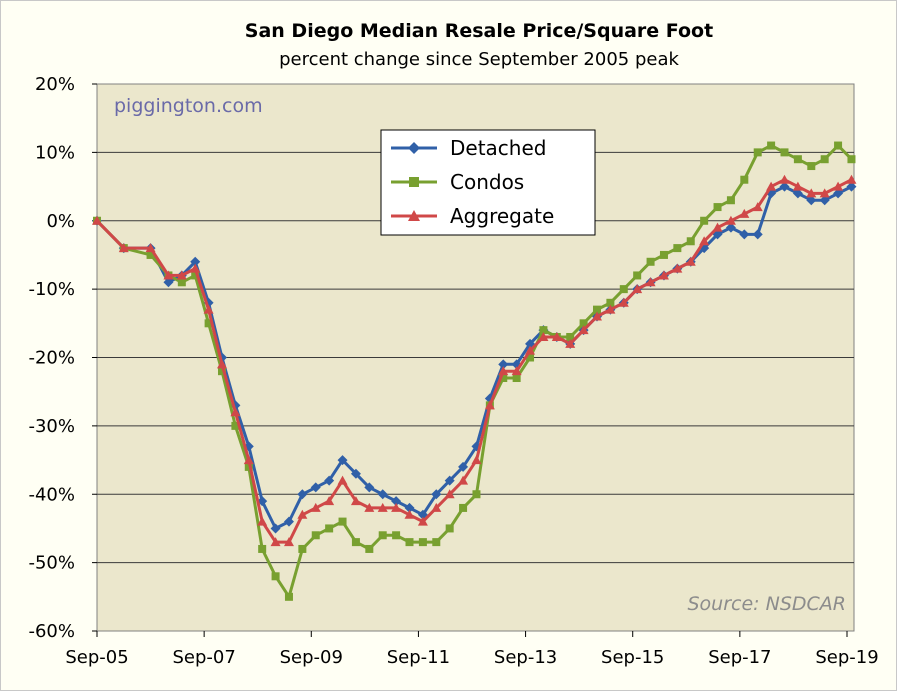  I want to click on y-tick-label: -10%, so click(51, 289).